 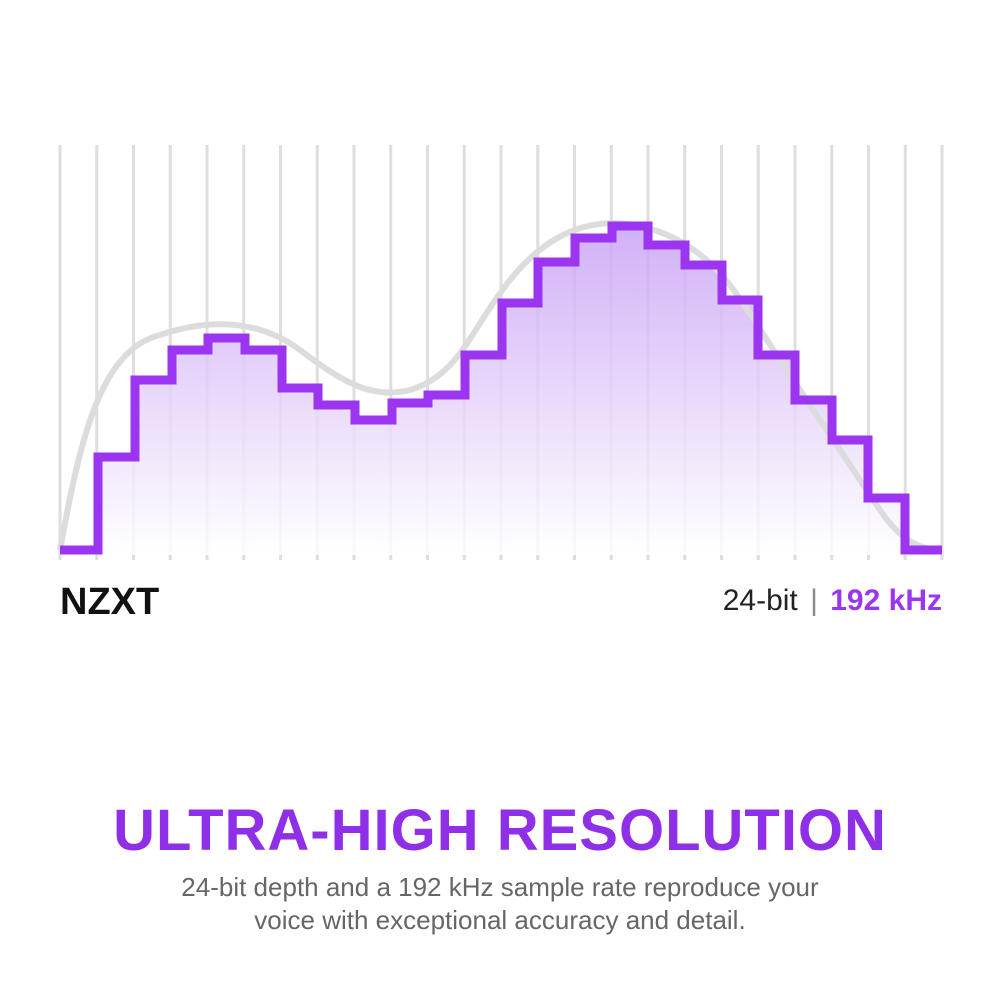 What do you see at coordinates (761, 600) in the screenshot?
I see `bit-depth: 24-bit` at bounding box center [761, 600].